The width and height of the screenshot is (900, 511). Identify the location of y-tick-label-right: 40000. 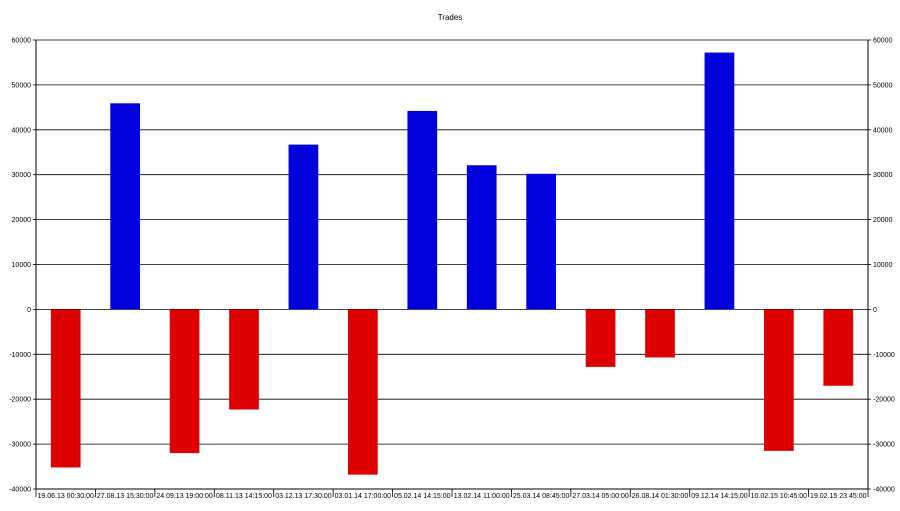
(883, 130).